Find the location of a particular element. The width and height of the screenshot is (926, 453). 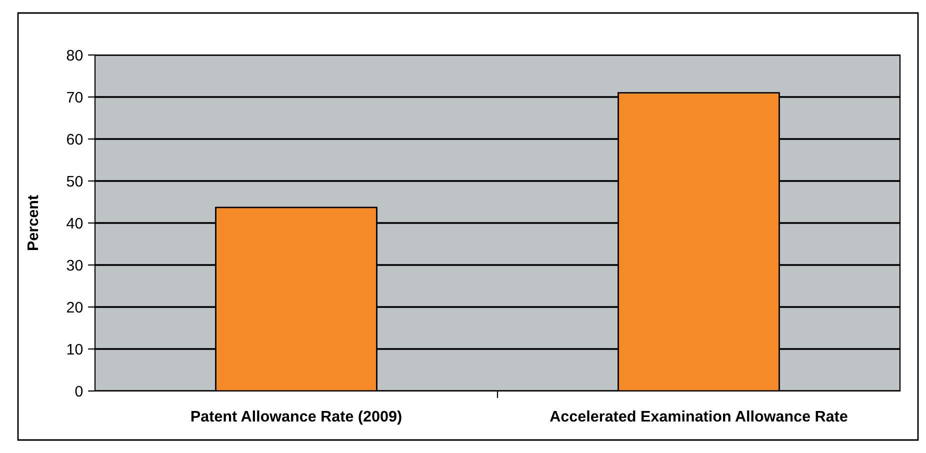

x-tick-label: Accelerated Examination Allowance Rate is located at coordinates (699, 416).